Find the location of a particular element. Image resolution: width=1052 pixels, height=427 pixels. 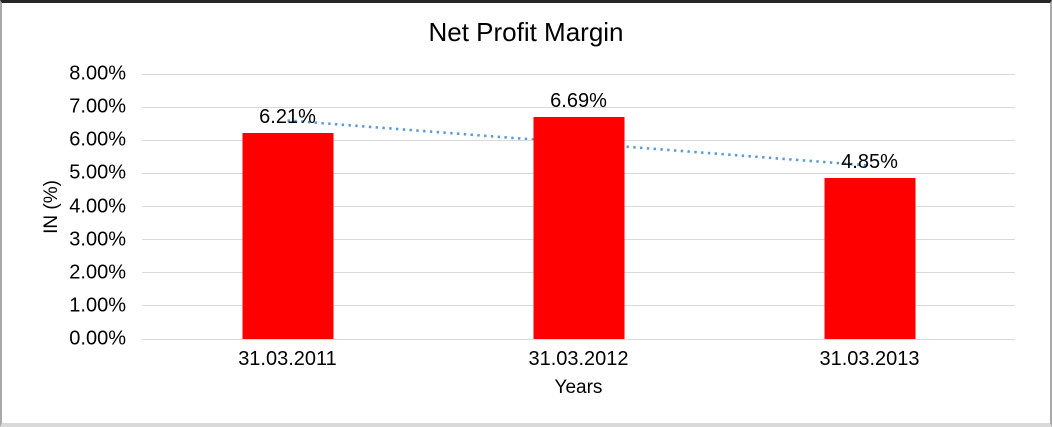

x-axis-category-label: 31.03.2013 is located at coordinates (869, 359).